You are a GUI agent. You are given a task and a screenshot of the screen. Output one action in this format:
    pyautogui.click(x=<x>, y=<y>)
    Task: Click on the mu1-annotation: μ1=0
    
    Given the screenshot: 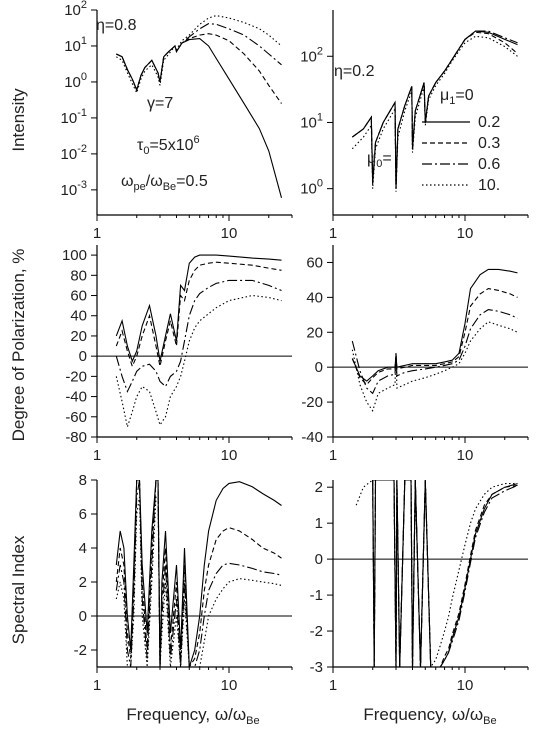 What is the action you would take?
    pyautogui.click(x=457, y=97)
    